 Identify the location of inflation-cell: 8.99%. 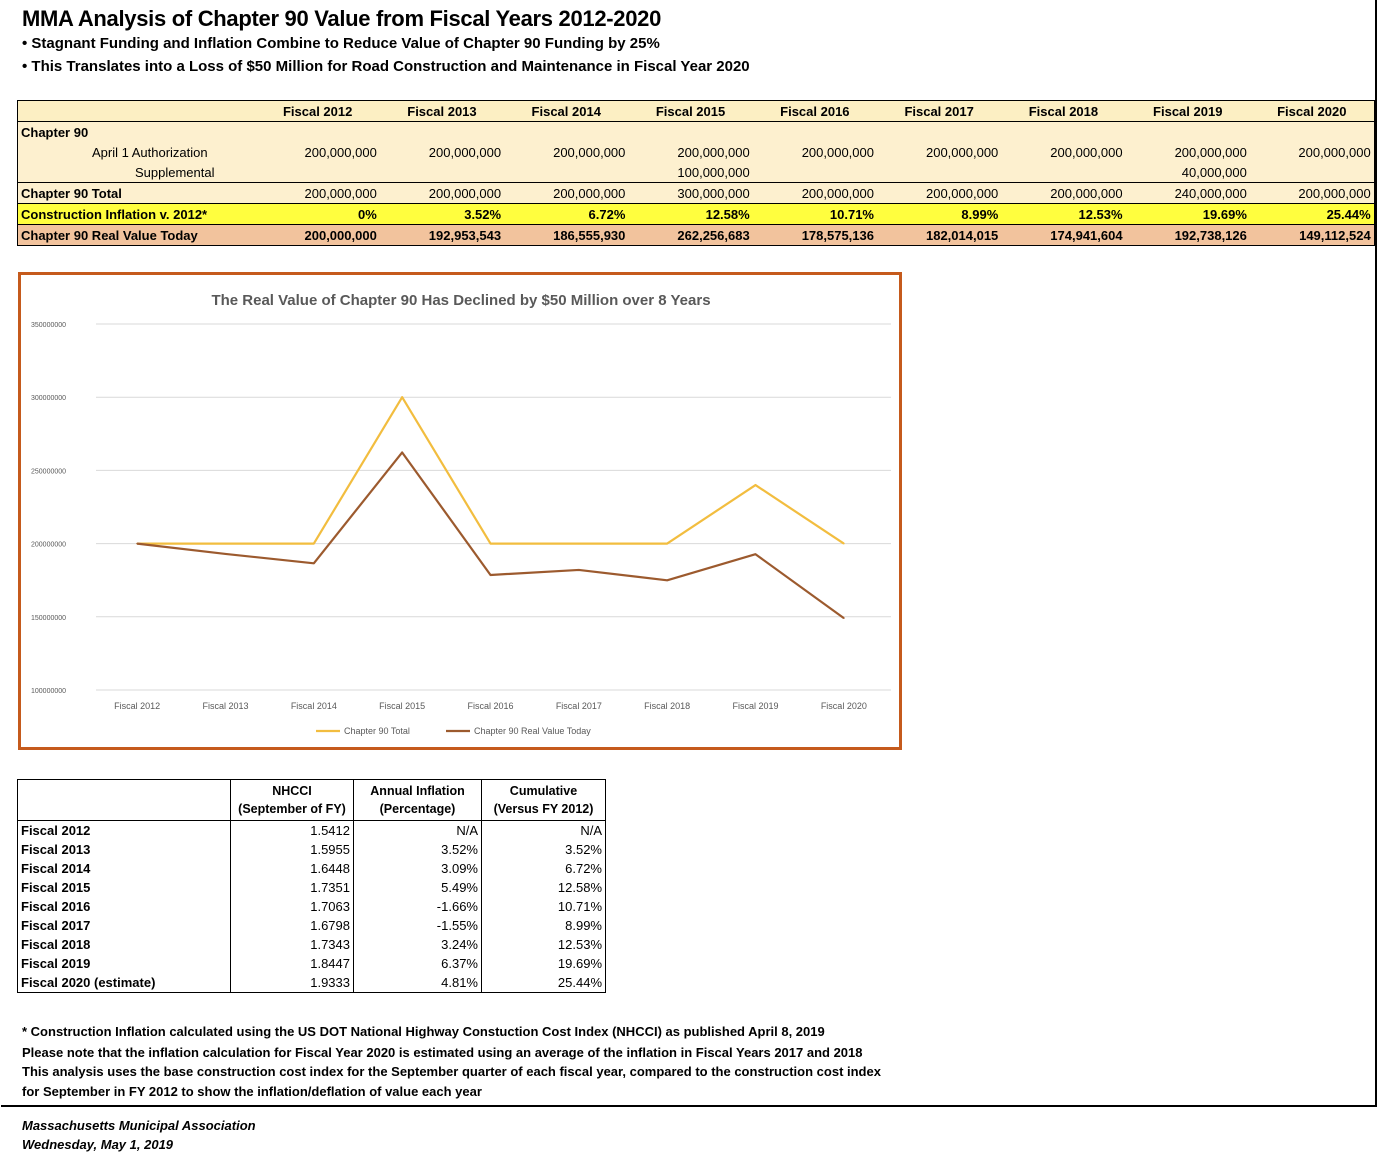
(939, 214).